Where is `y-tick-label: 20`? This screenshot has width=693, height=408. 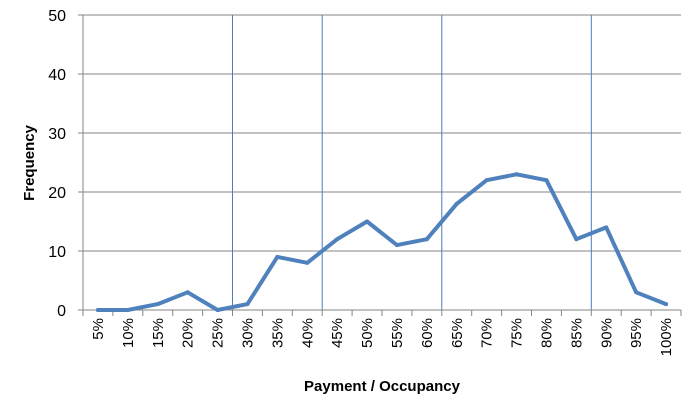
y-tick-label: 20 is located at coordinates (57, 193).